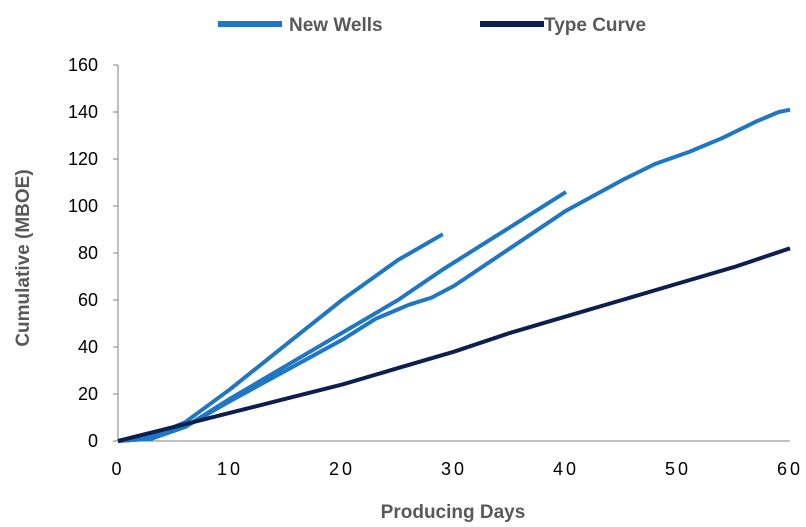 The image size is (806, 527). Describe the element at coordinates (83, 159) in the screenshot. I see `y-tick-label: 120` at that location.